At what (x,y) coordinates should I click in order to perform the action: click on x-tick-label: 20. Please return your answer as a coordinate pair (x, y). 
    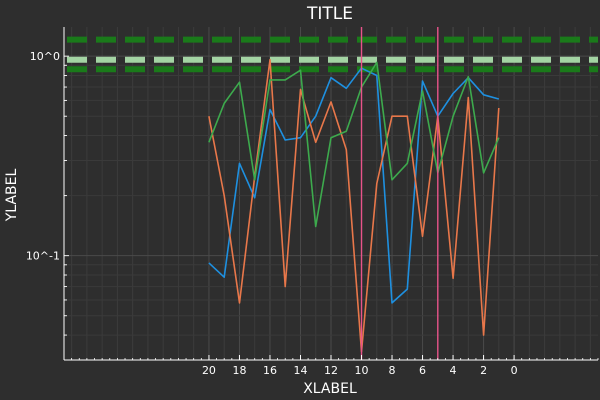
    Looking at the image, I should click on (209, 370).